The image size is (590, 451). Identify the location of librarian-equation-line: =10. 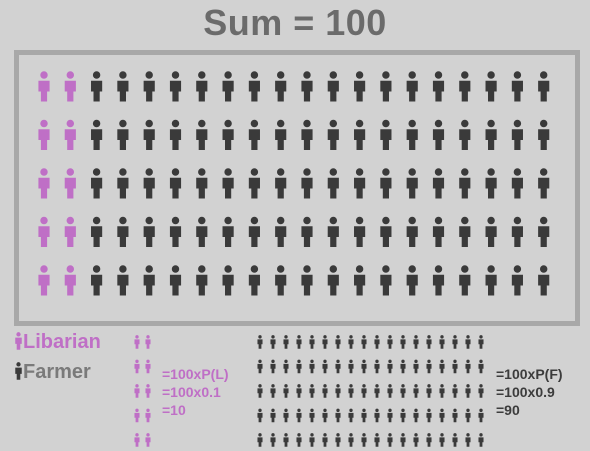
(174, 410).